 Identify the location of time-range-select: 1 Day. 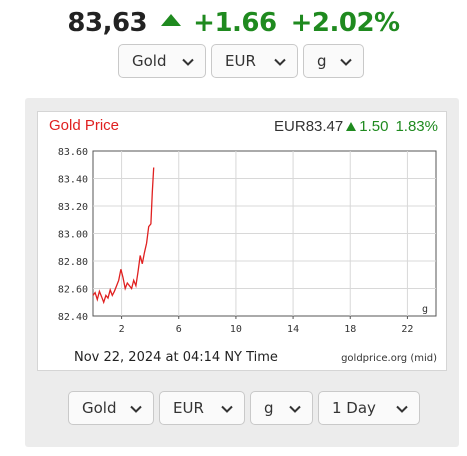
(369, 408).